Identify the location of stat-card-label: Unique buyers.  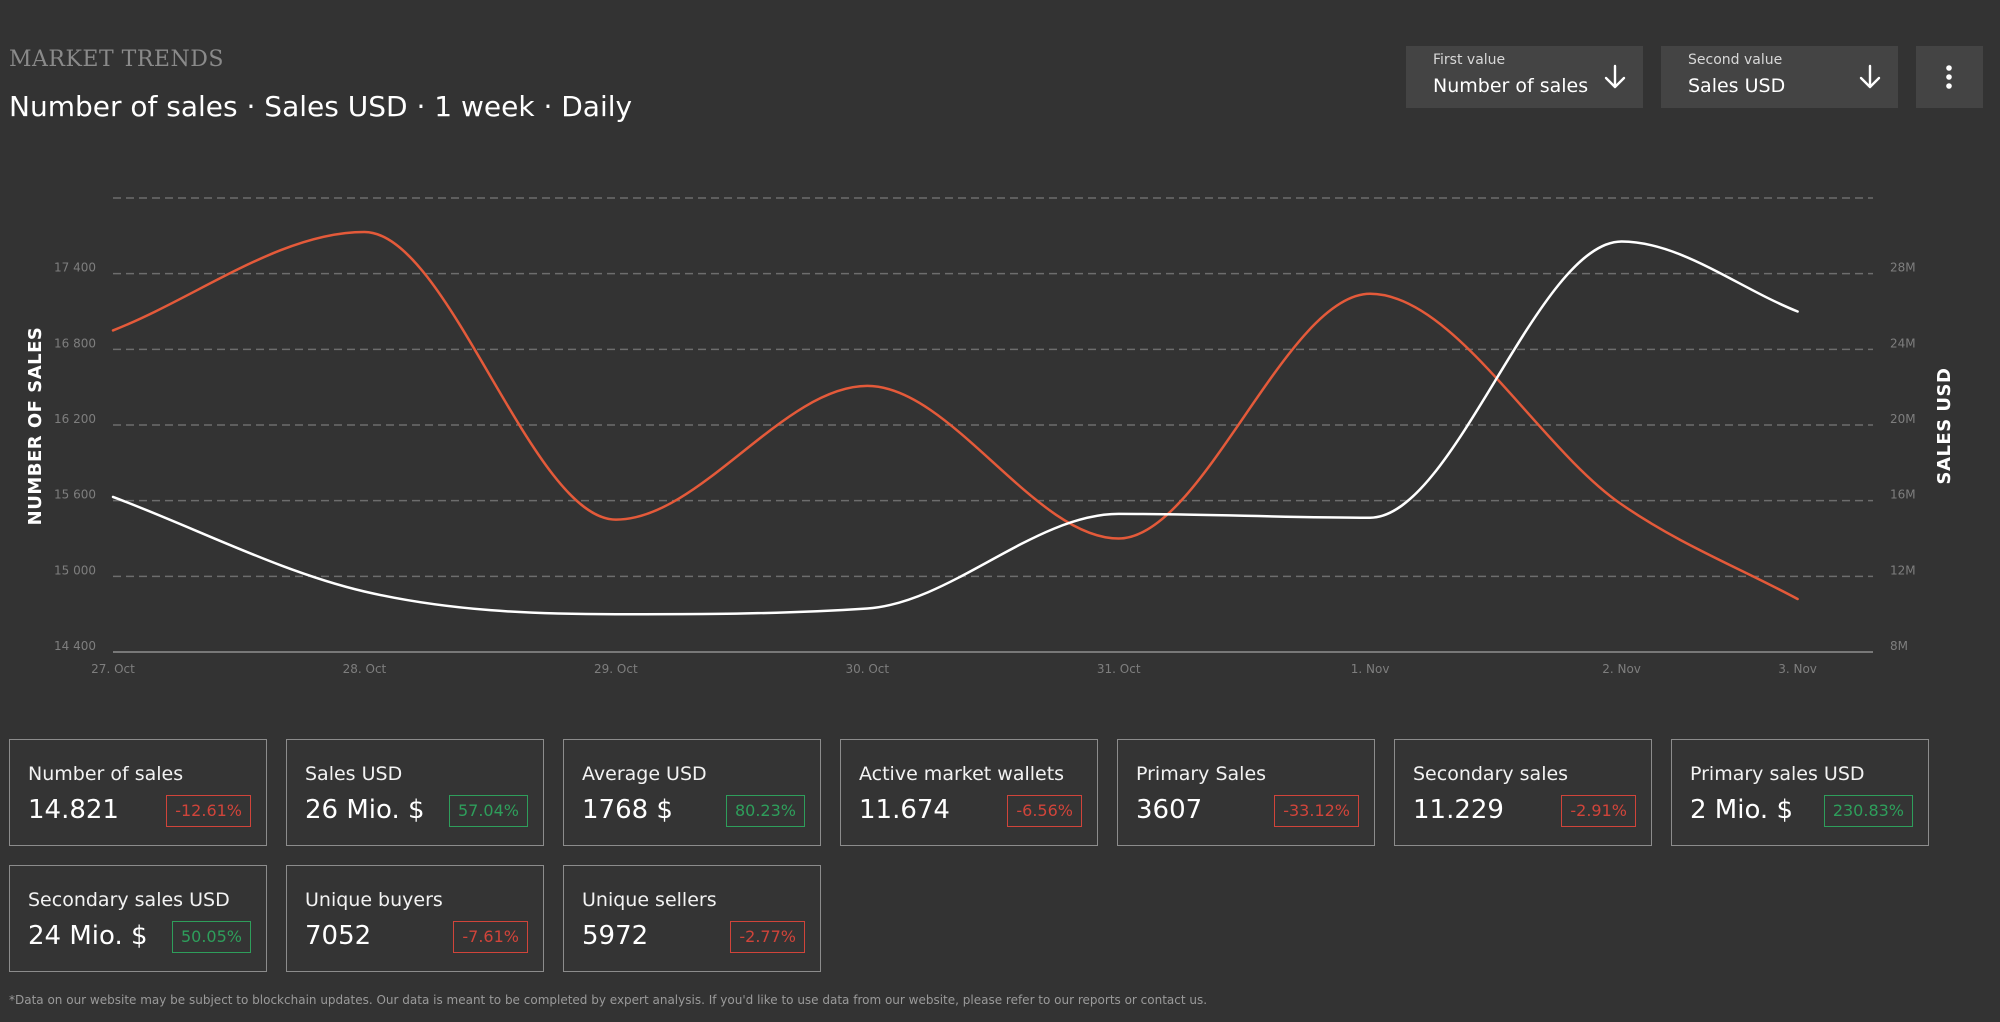
(374, 900).